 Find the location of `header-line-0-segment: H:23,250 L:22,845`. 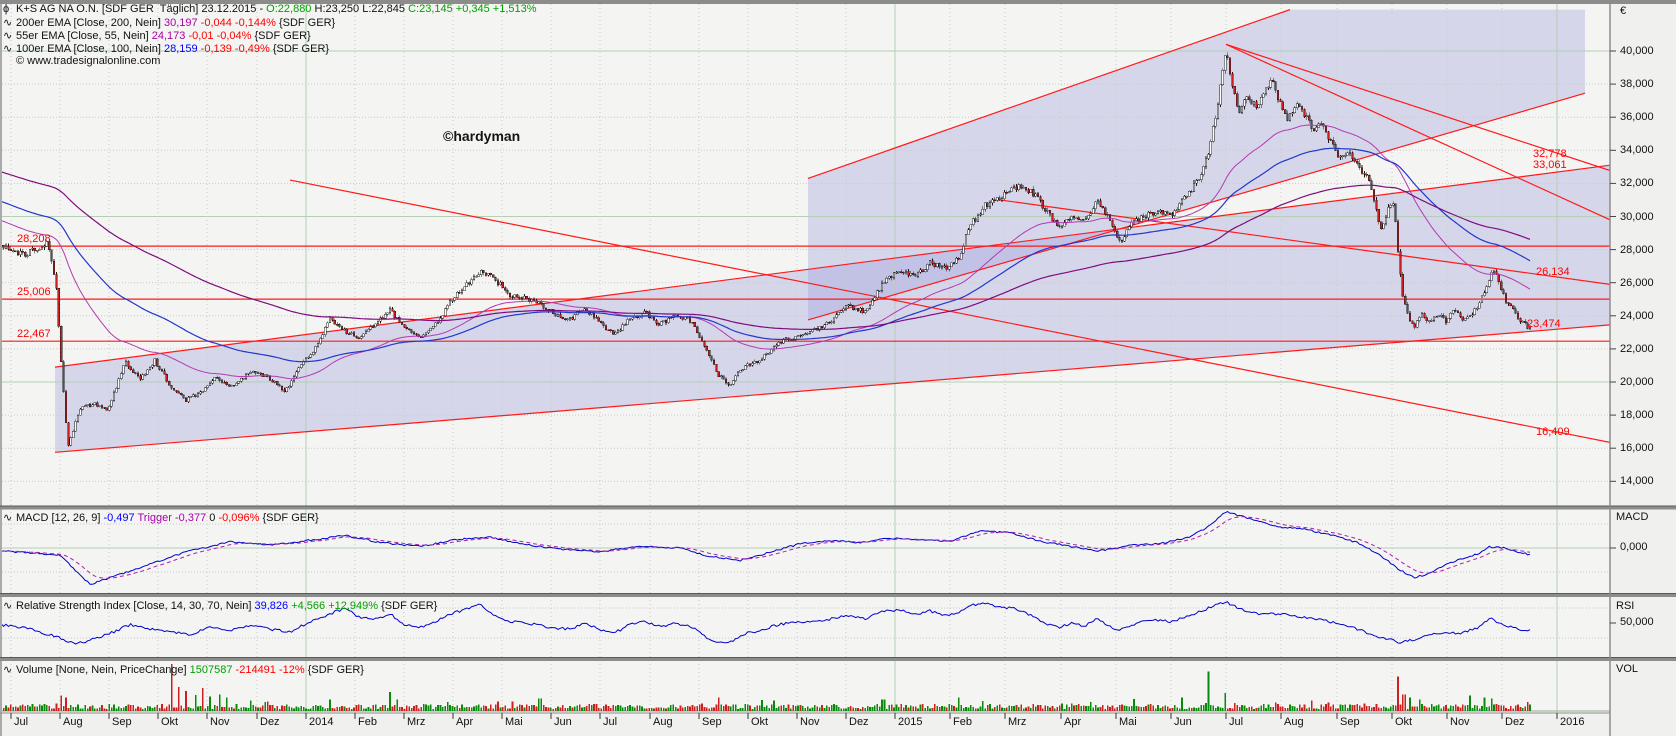

header-line-0-segment: H:23,250 L:22,845 is located at coordinates (361, 9).